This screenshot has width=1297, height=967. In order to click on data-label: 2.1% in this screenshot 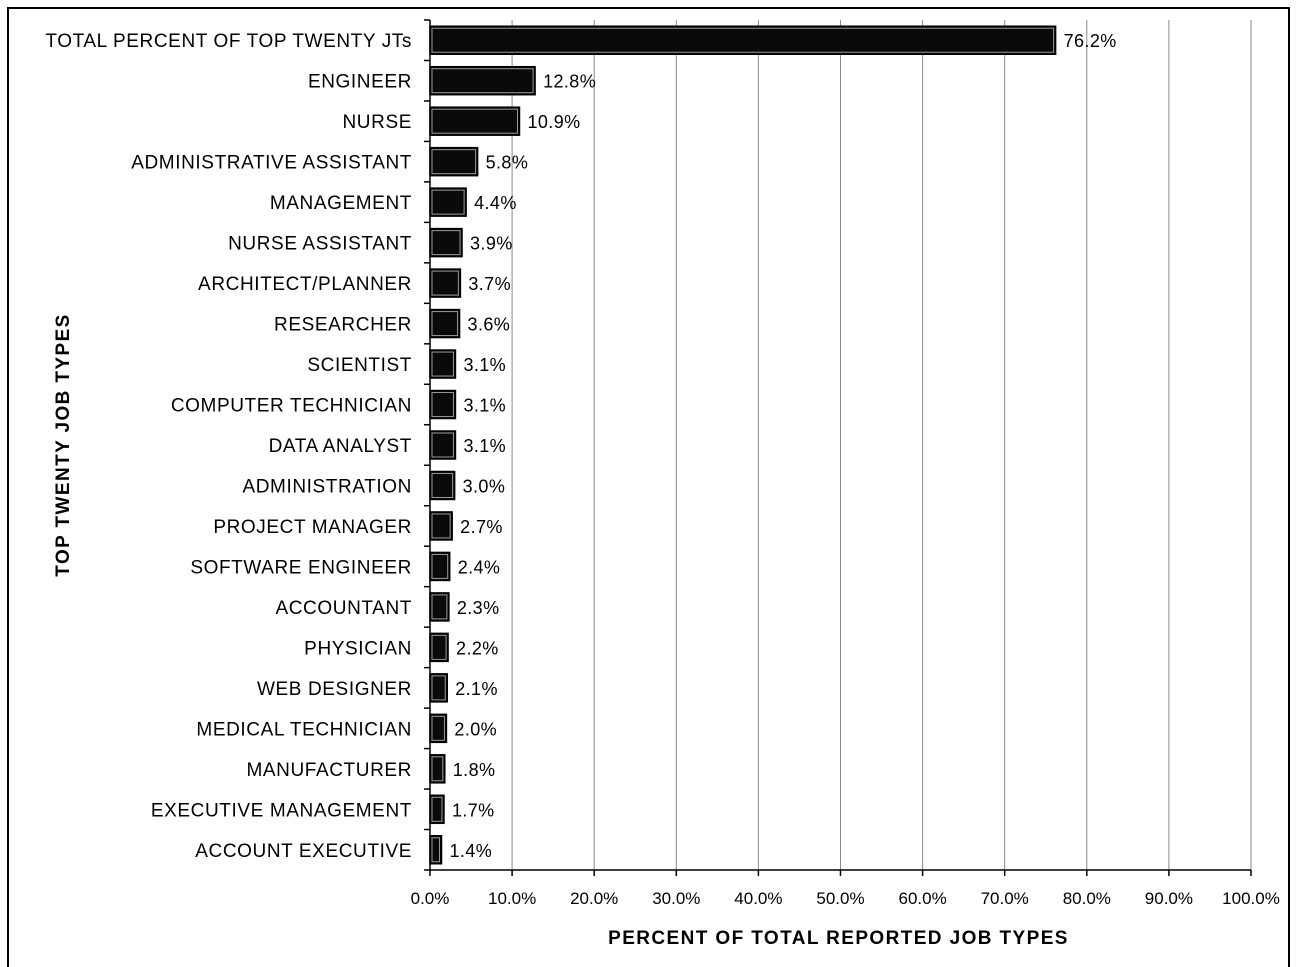, I will do `click(476, 689)`.